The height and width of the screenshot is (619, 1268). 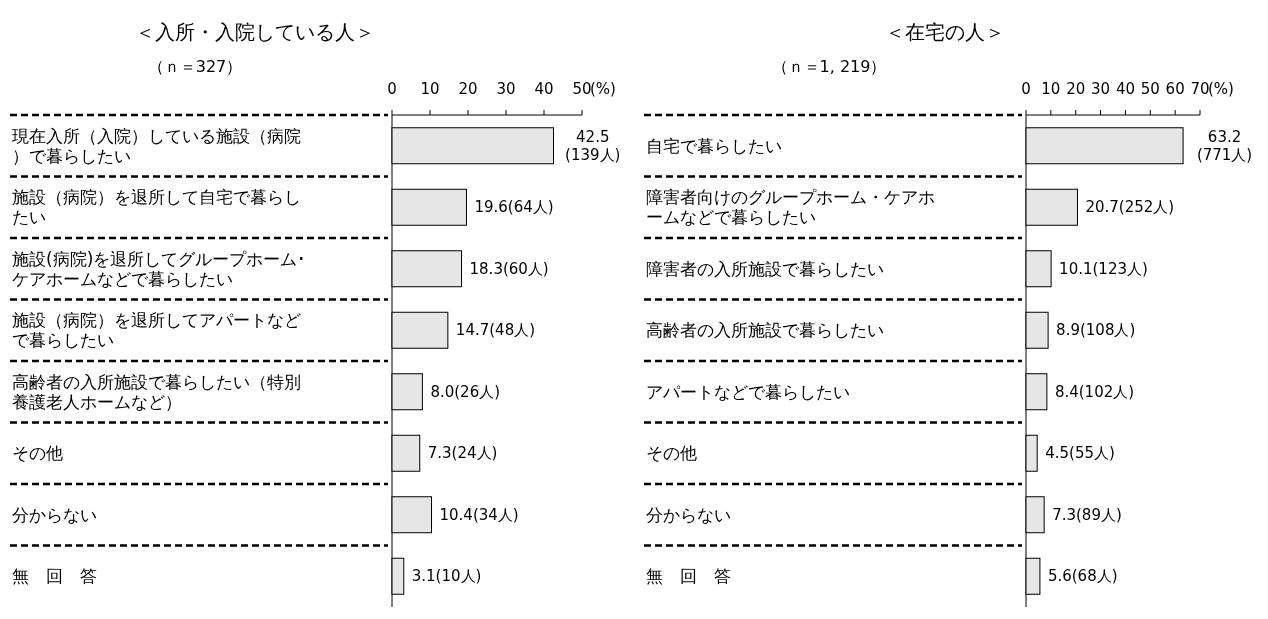 I want to click on data-label: 19.6(64人), so click(x=514, y=207).